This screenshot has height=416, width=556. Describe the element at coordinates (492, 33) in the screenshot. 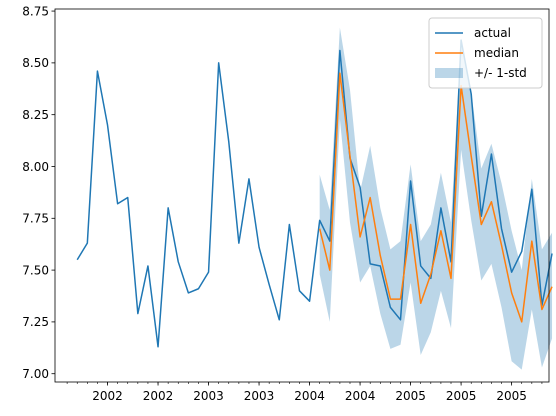

I see `legend-actual-label: actual` at that location.